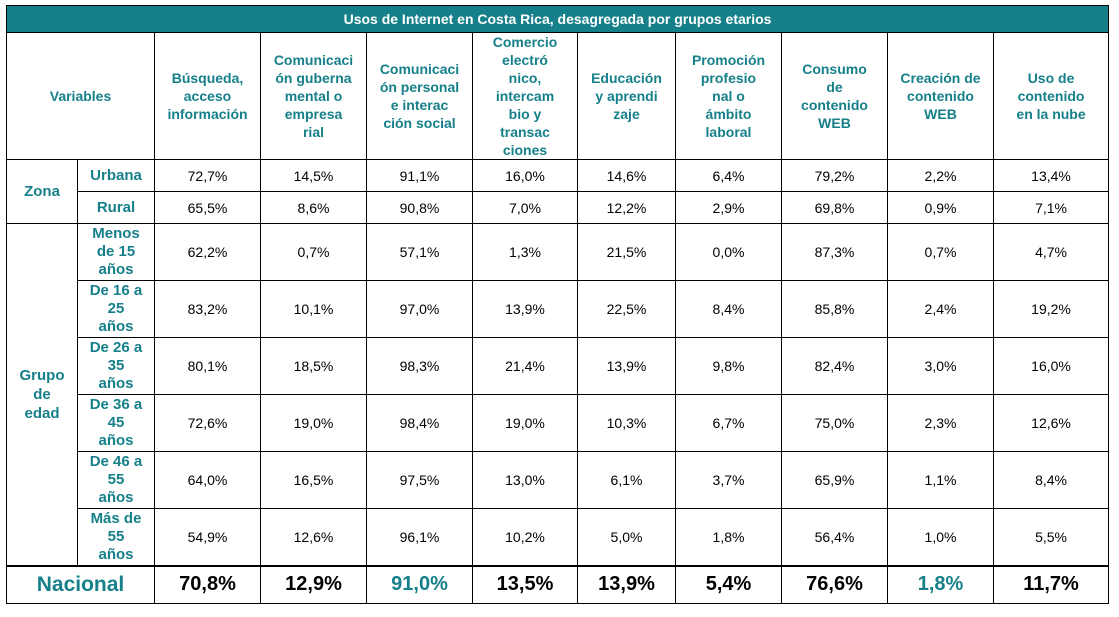 This screenshot has width=1119, height=617. What do you see at coordinates (313, 584) in the screenshot?
I see `national-value-cell: 12,9%` at bounding box center [313, 584].